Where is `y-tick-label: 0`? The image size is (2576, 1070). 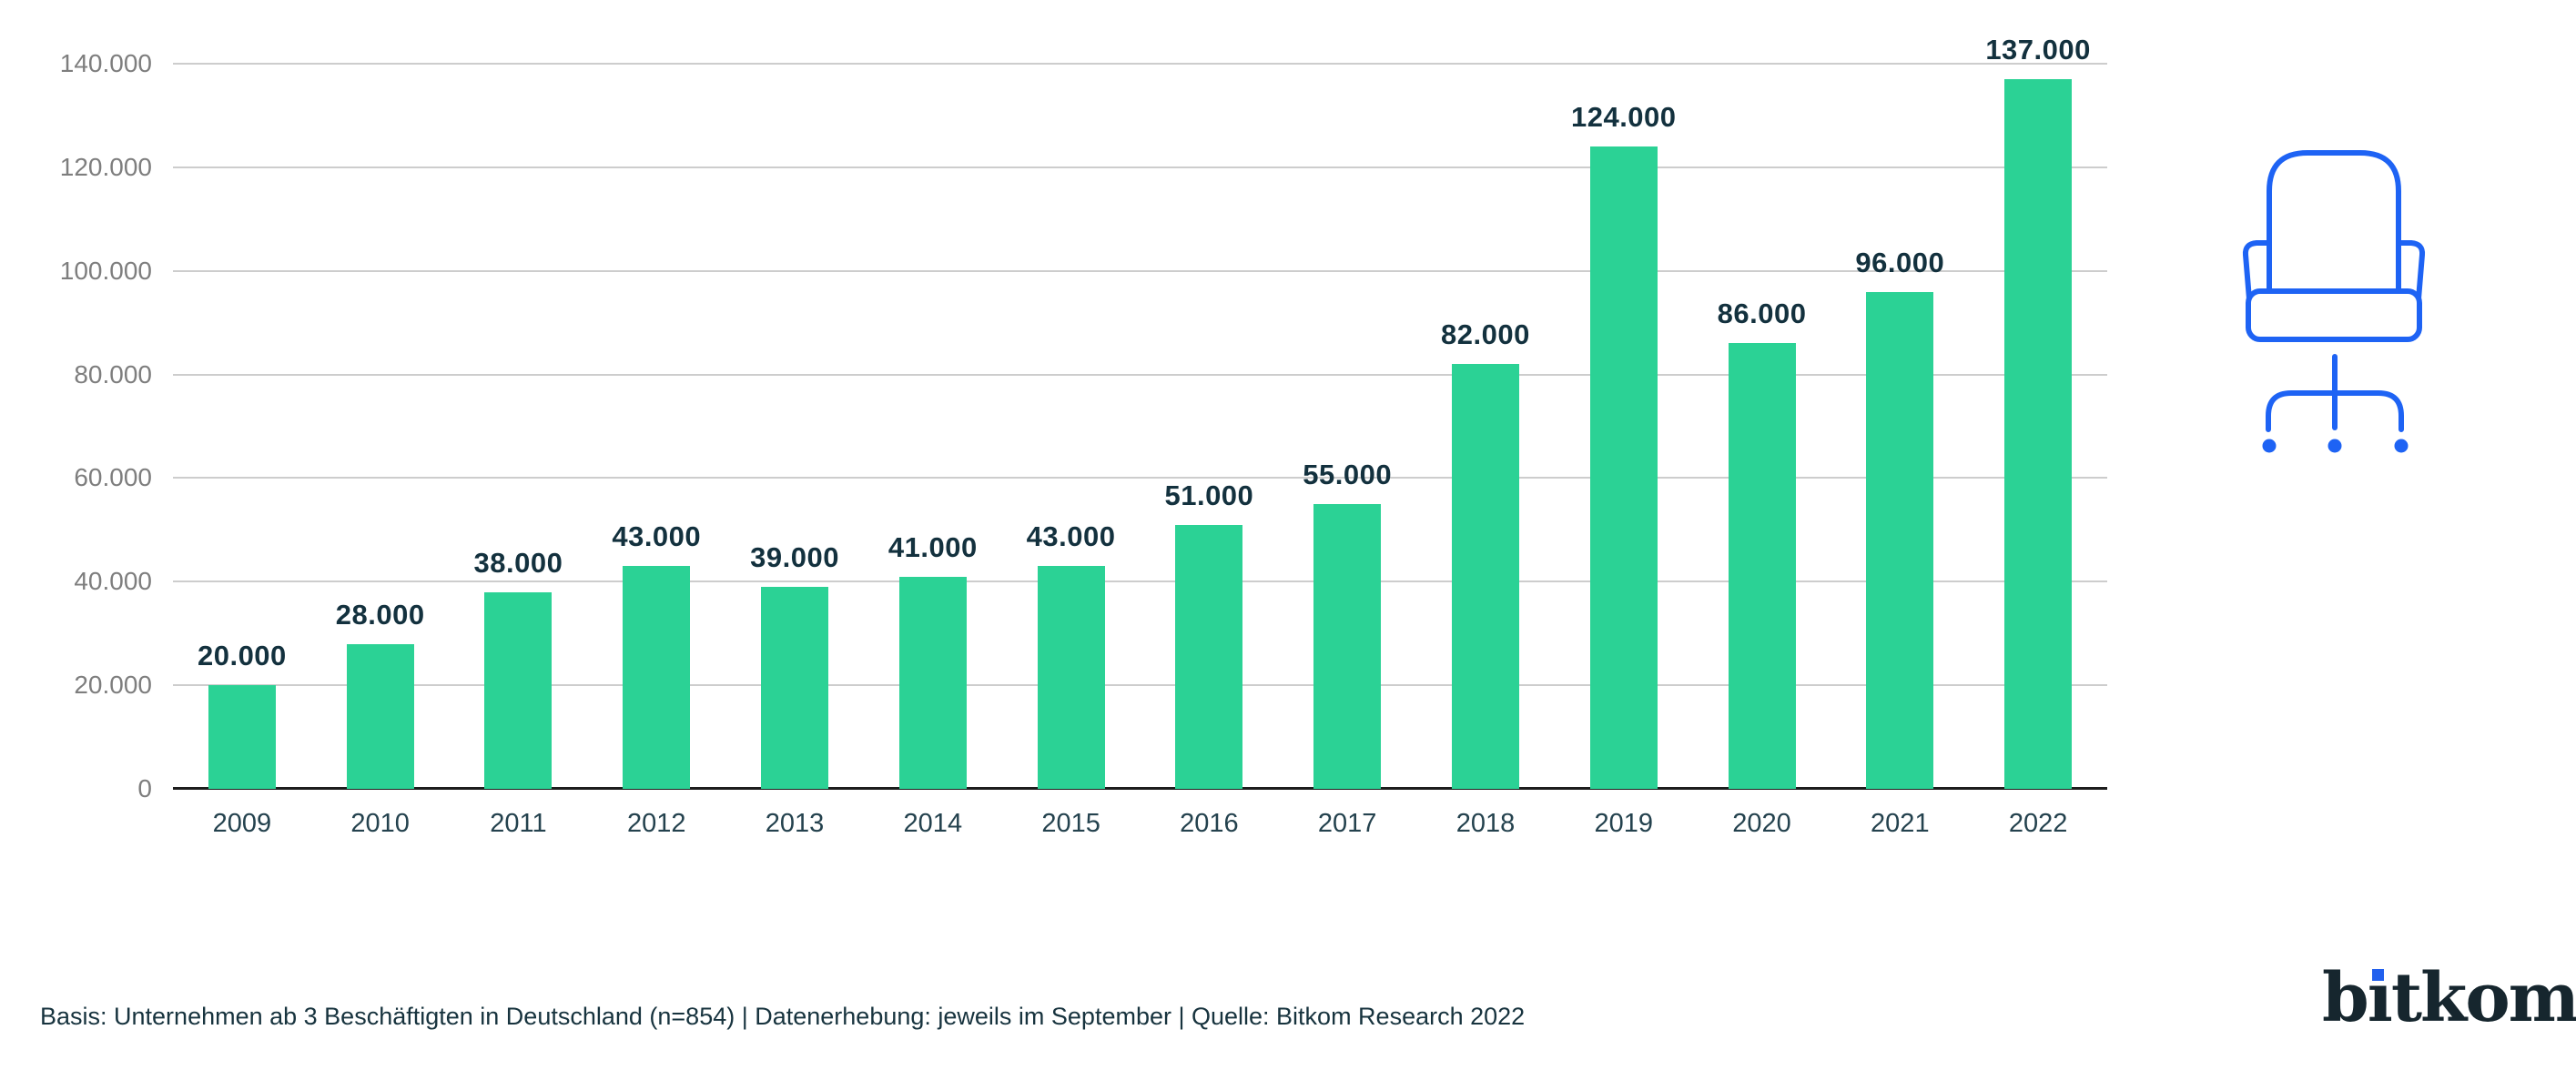
y-tick-label: 0 is located at coordinates (144, 788).